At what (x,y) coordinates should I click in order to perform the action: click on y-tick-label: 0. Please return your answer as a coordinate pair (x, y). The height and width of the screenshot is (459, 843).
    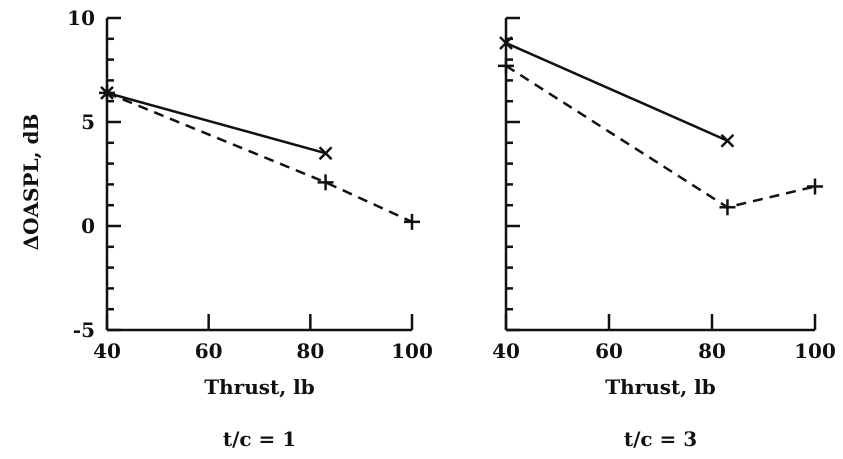
    Looking at the image, I should click on (88, 226).